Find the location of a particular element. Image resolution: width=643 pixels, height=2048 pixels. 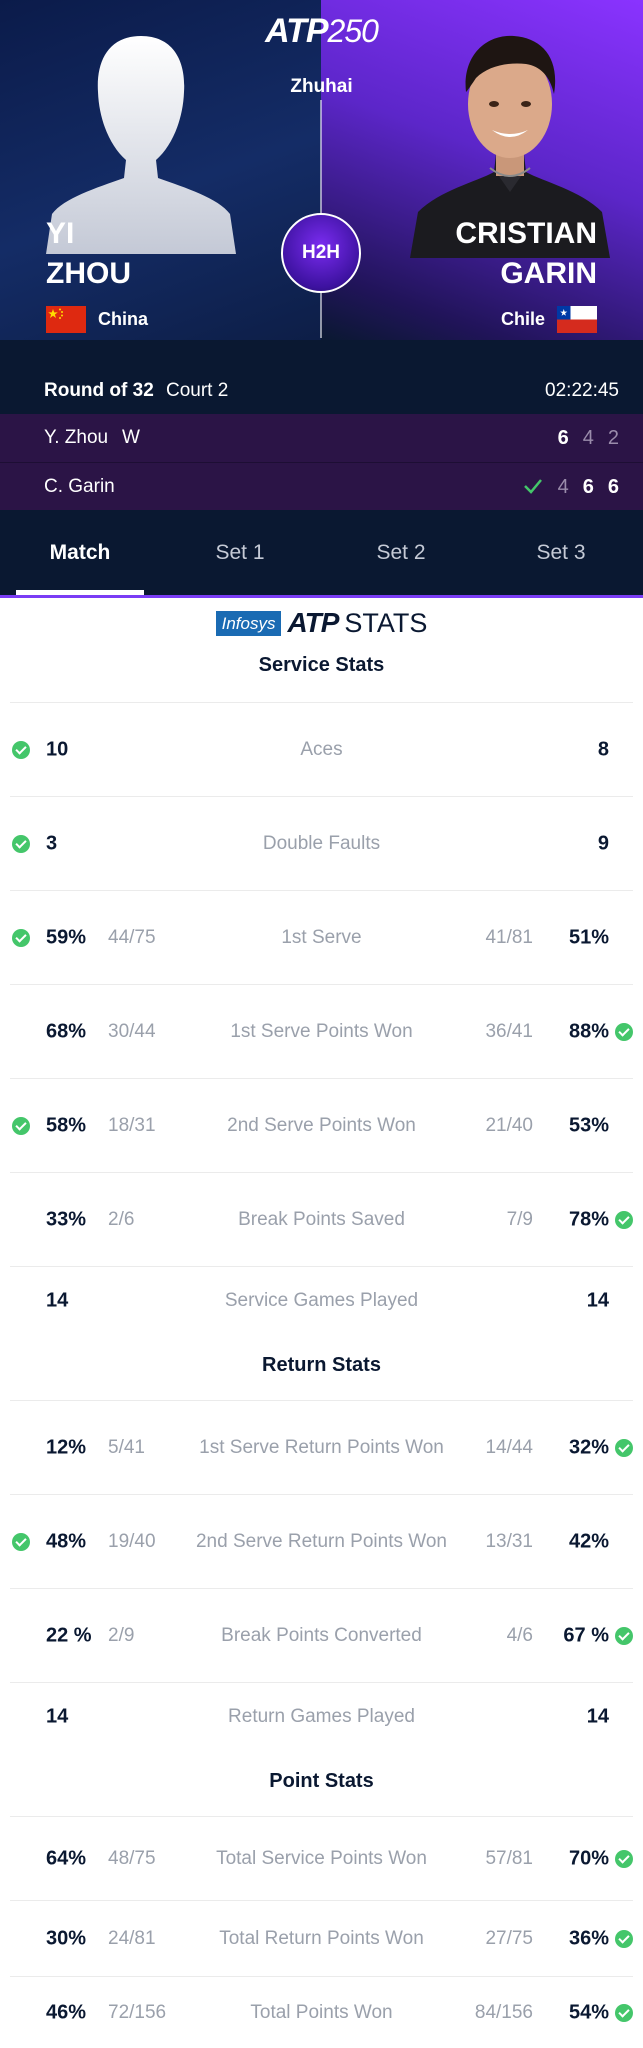

h2h-button: H2H is located at coordinates (321, 253).